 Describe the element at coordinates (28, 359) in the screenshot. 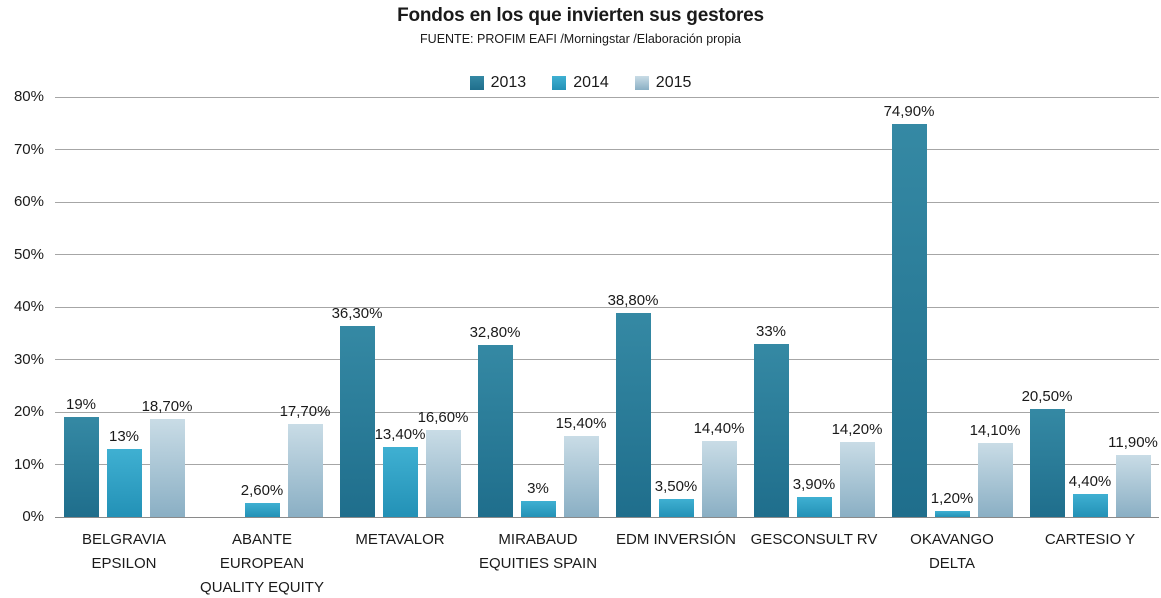

I see `y-axis-tick-label: 30%` at that location.